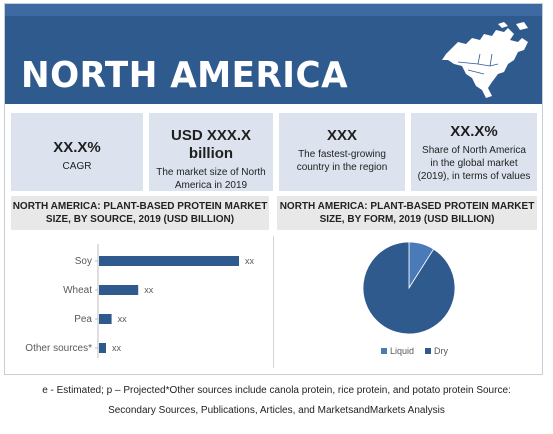  Describe the element at coordinates (441, 351) in the screenshot. I see `legend-label-dry: Dry` at that location.